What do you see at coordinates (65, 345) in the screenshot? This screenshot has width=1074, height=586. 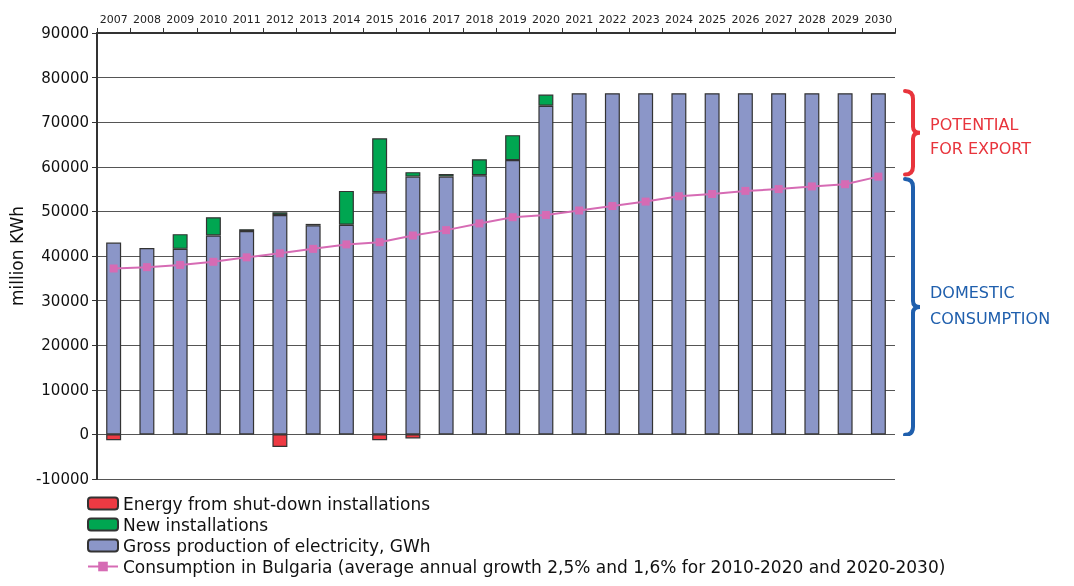 I see `y-tick-label: 20000` at bounding box center [65, 345].